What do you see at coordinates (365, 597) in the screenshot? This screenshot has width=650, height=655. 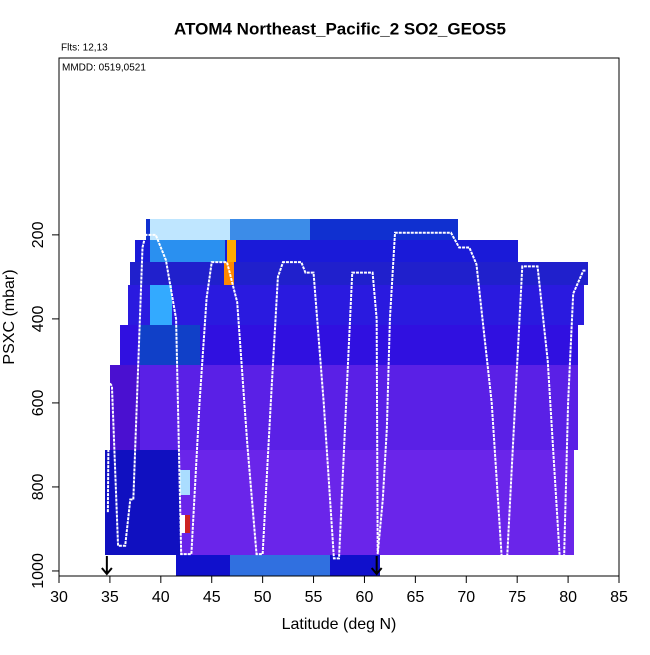 I see `x-tick-label: 60` at bounding box center [365, 597].